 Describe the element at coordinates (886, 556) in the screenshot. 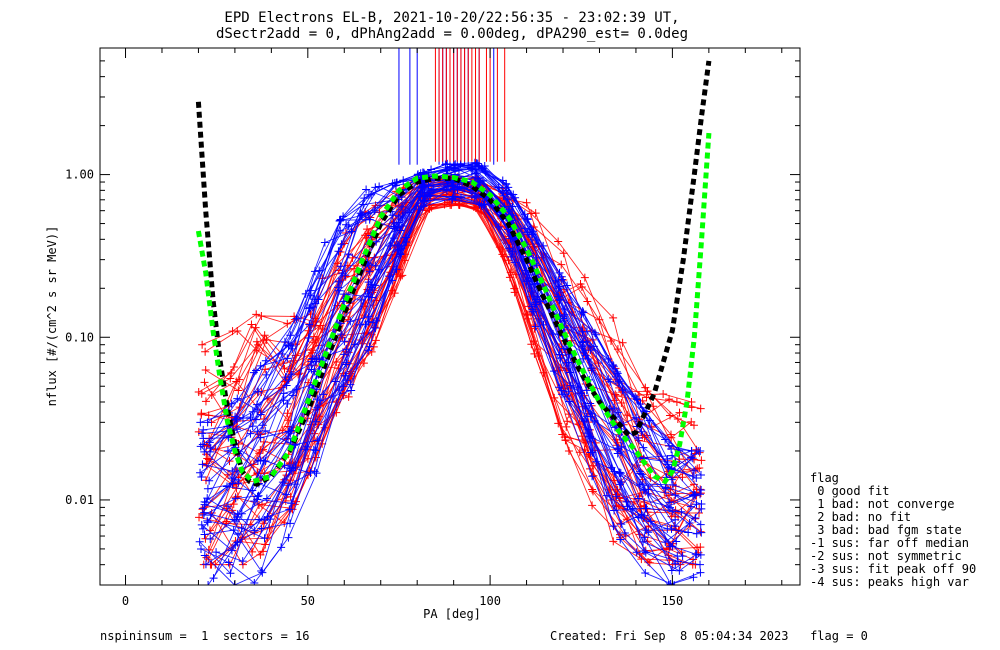

I see `legend-item: -2 sus: not symmetric` at that location.